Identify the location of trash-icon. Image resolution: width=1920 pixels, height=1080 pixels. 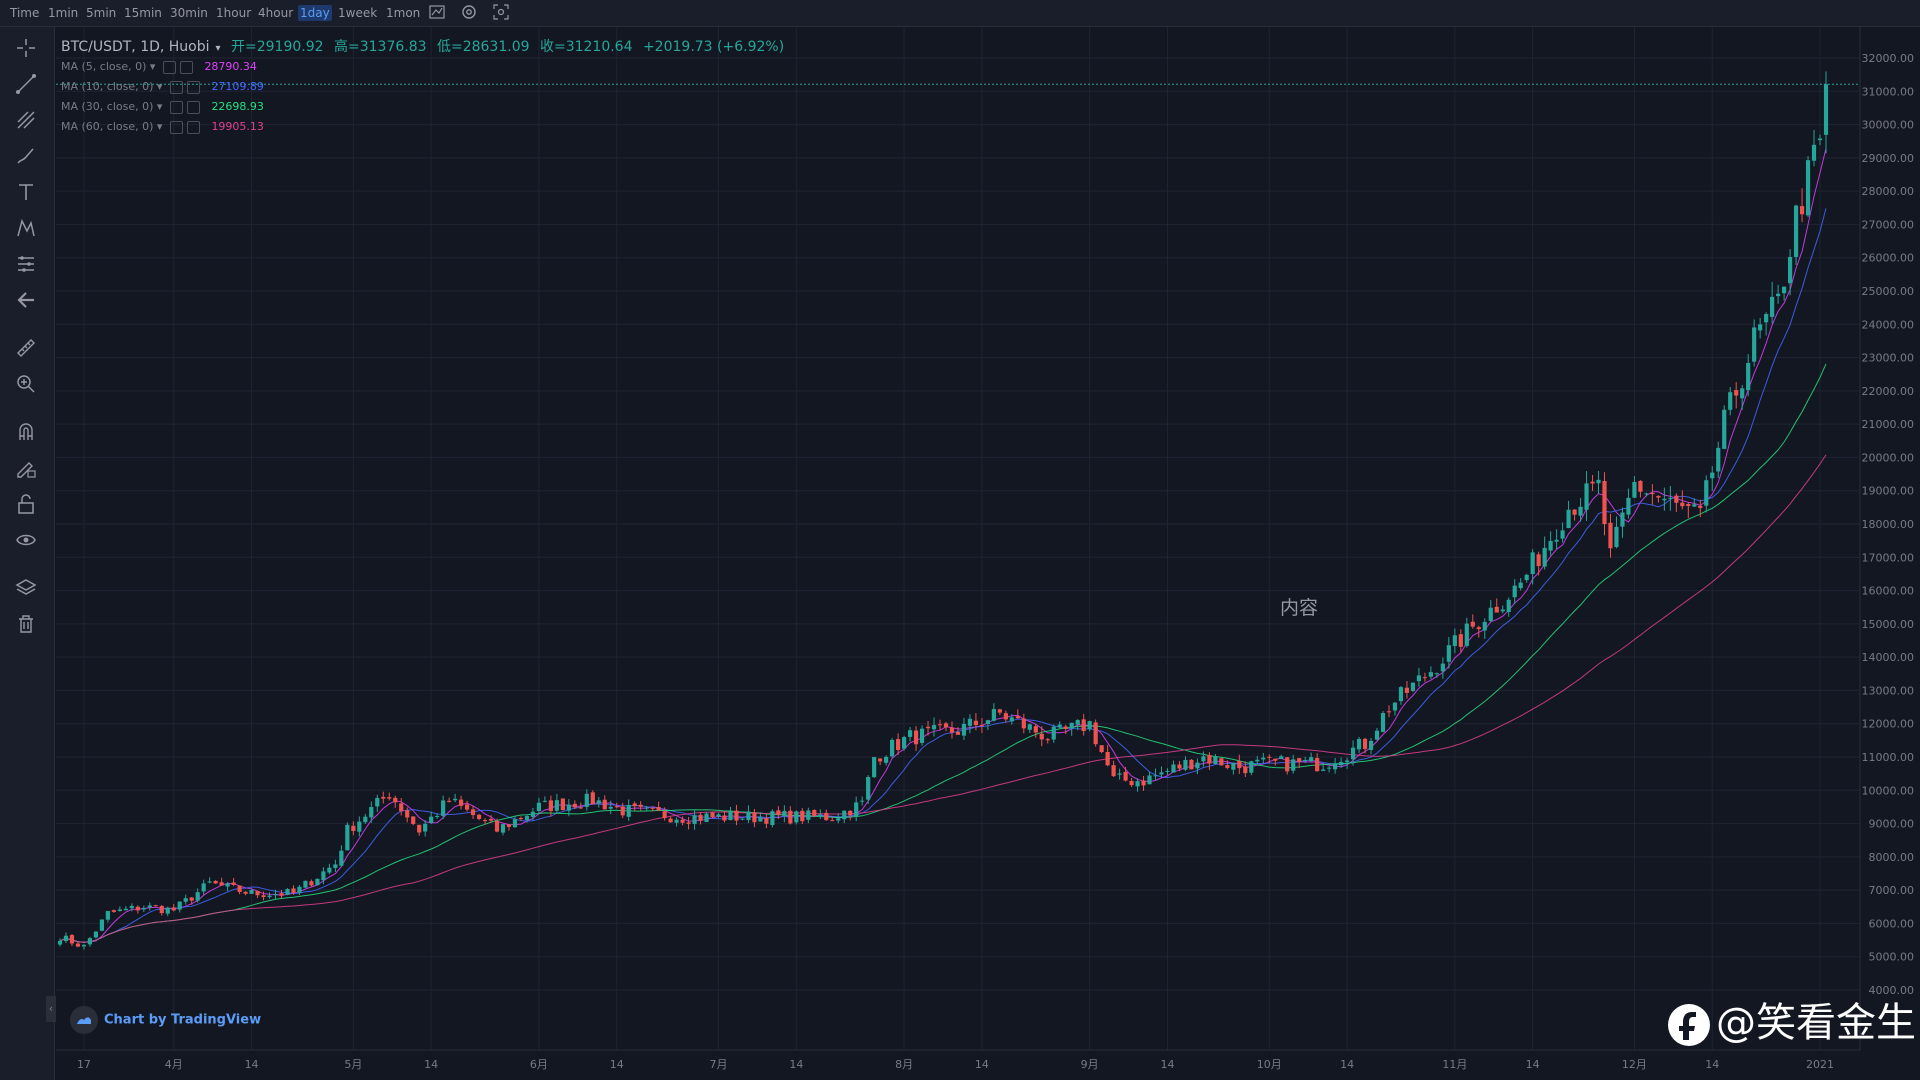
(26, 624).